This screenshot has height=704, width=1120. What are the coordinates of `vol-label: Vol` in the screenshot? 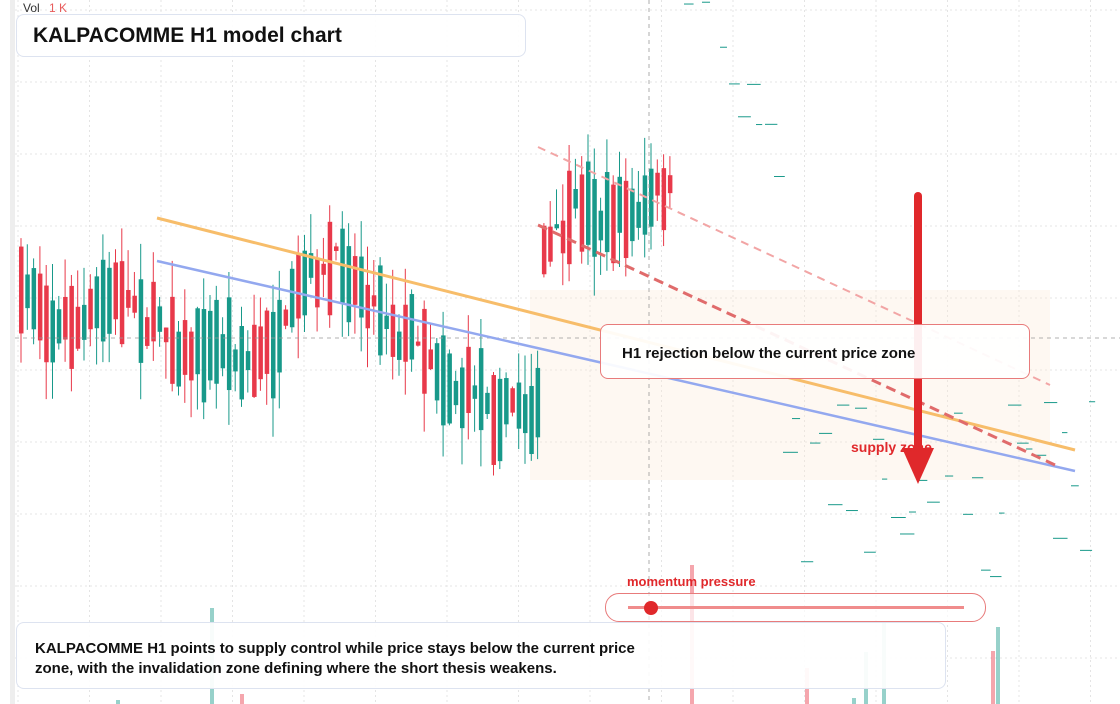 It's located at (31, 8).